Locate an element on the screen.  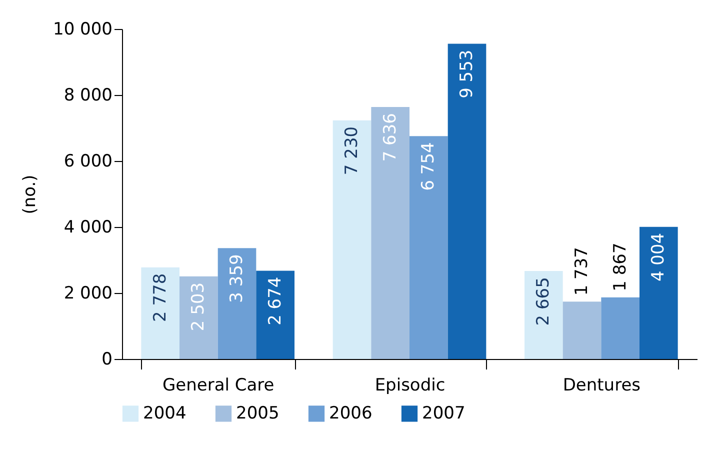
data-label: 2 674 is located at coordinates (275, 301).